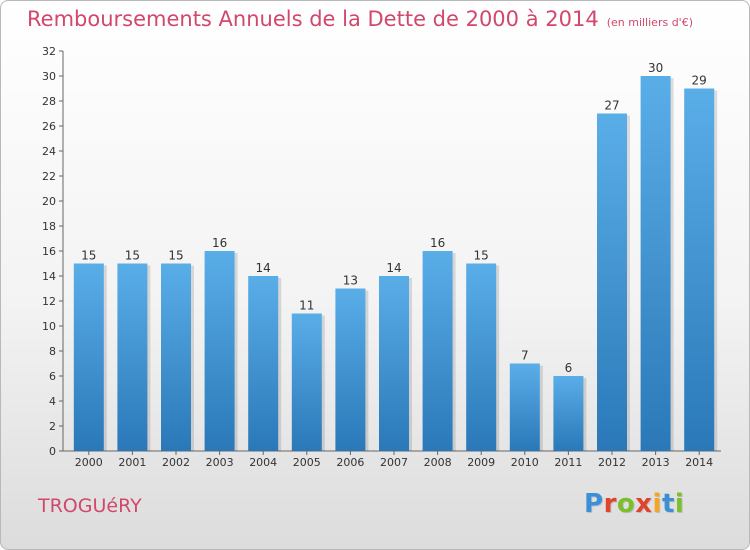  What do you see at coordinates (49, 101) in the screenshot?
I see `y-tick-label: 28` at bounding box center [49, 101].